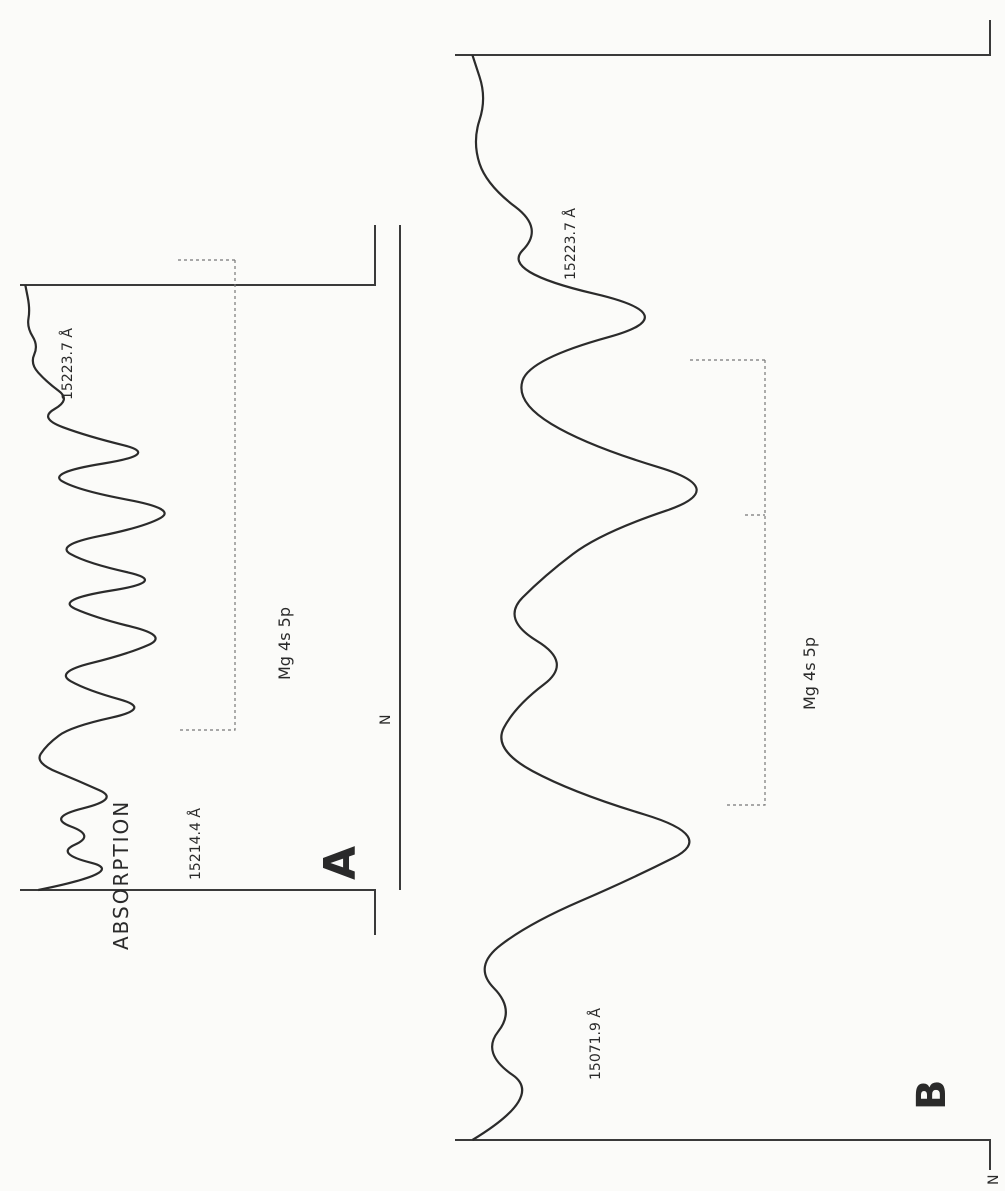 The height and width of the screenshot is (1191, 1005). What do you see at coordinates (723, 38) in the screenshot?
I see `panel-b-frame-top` at bounding box center [723, 38].